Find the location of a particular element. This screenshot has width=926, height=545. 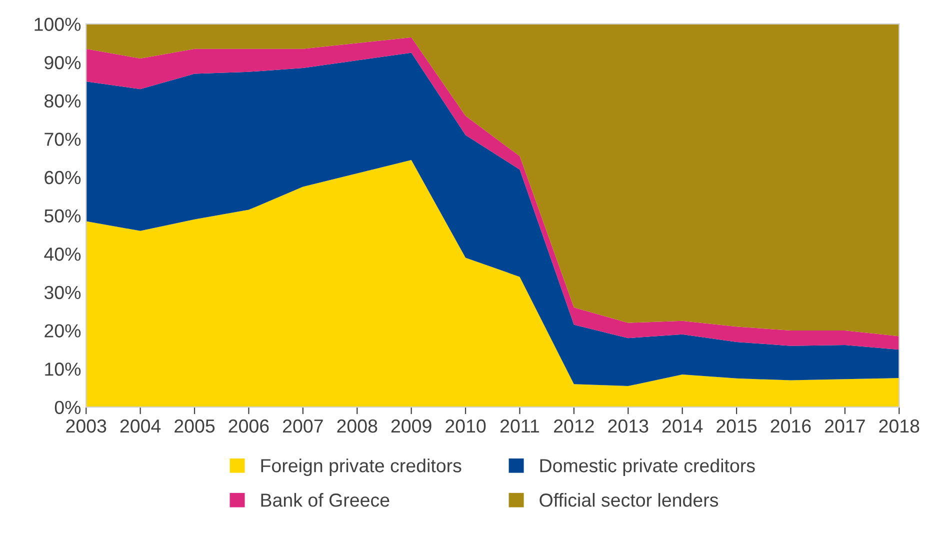

legend-label: Foreign private creditors is located at coordinates (361, 467).